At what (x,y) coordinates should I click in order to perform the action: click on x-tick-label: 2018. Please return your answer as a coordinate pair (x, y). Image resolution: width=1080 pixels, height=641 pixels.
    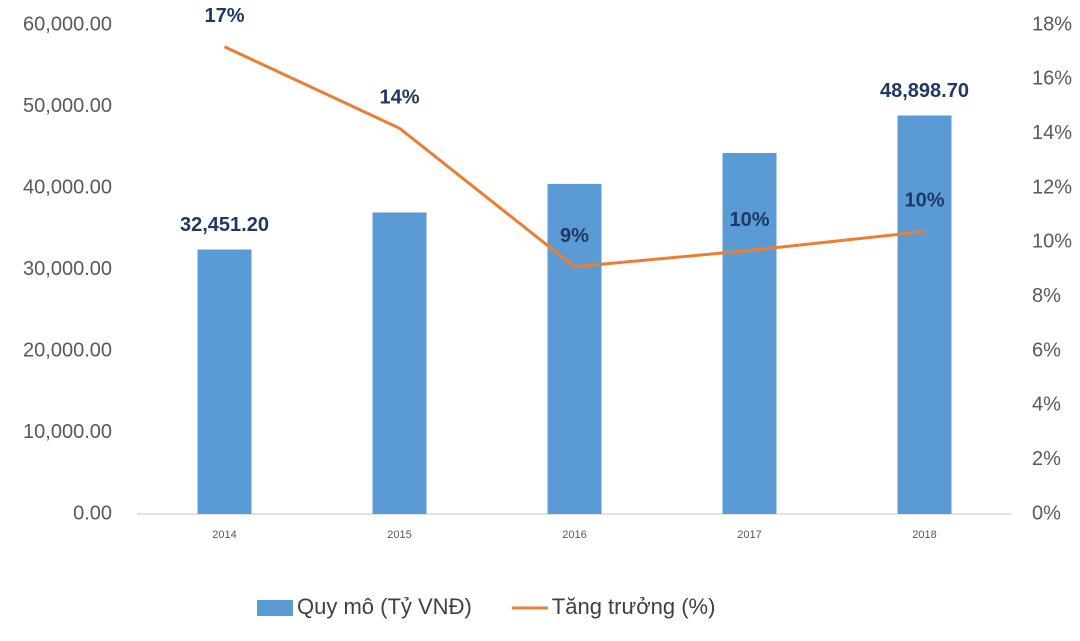
    Looking at the image, I should click on (924, 535).